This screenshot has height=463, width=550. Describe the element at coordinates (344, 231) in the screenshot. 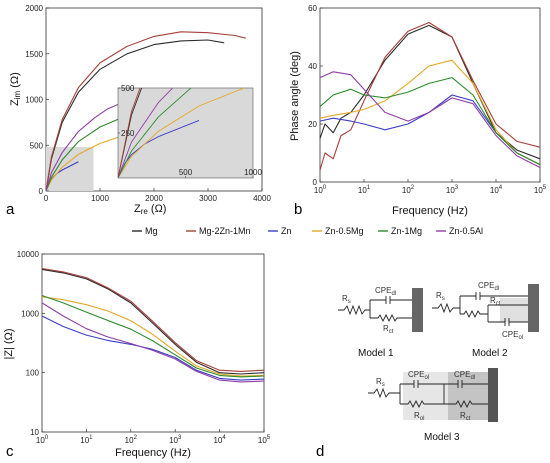

I see `legend-label-zn-0-5mg: Zn-0.5Mg` at that location.